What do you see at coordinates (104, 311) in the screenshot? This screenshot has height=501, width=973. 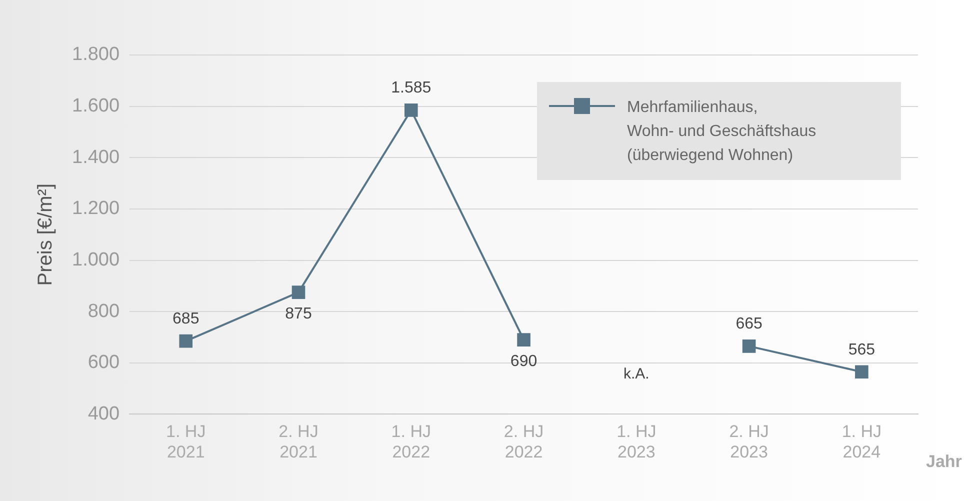 I see `y-tick-label: 800` at bounding box center [104, 311].